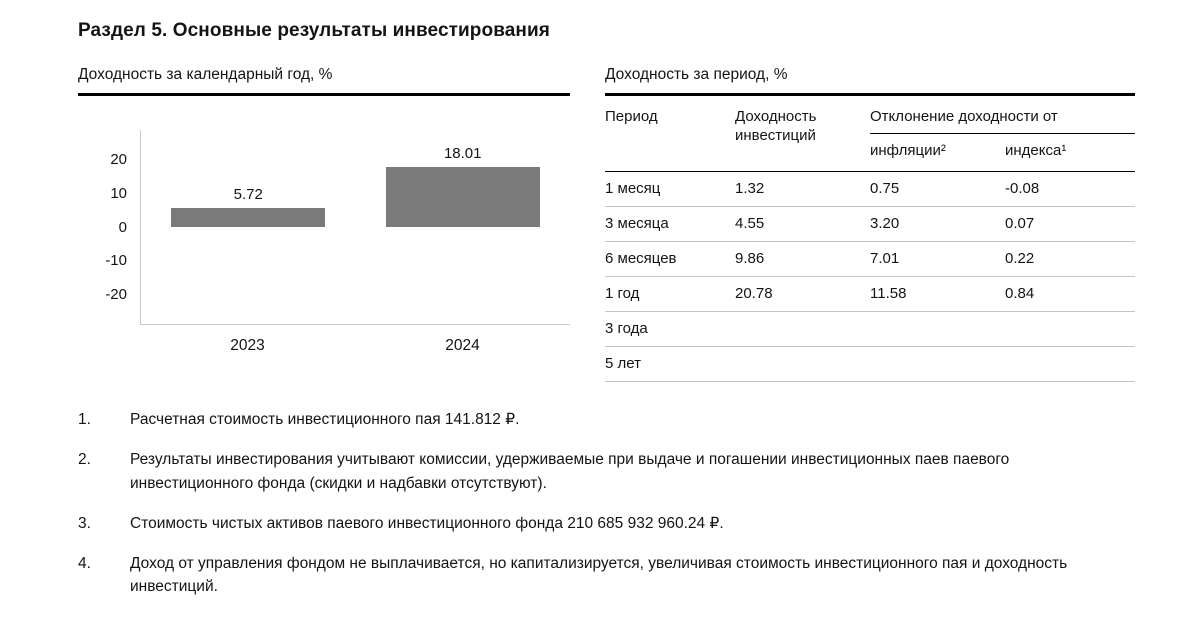  Describe the element at coordinates (462, 197) in the screenshot. I see `bar-2024` at that location.